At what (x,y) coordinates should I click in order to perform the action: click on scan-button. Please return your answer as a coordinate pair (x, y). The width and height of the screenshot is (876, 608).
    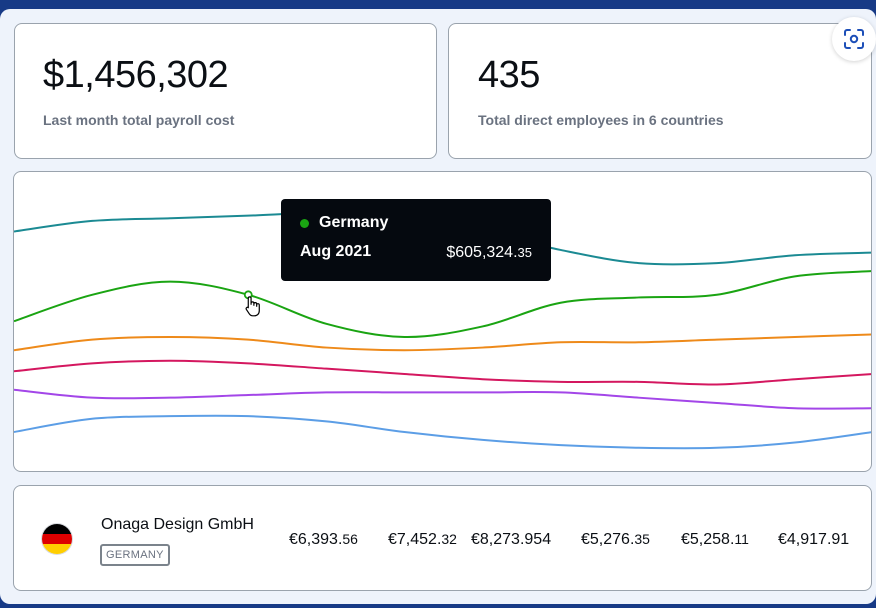
    Looking at the image, I should click on (854, 39).